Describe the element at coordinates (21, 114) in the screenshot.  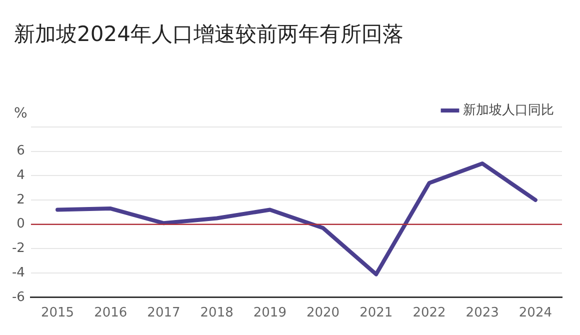
I see `y-axis-title: %` at that location.